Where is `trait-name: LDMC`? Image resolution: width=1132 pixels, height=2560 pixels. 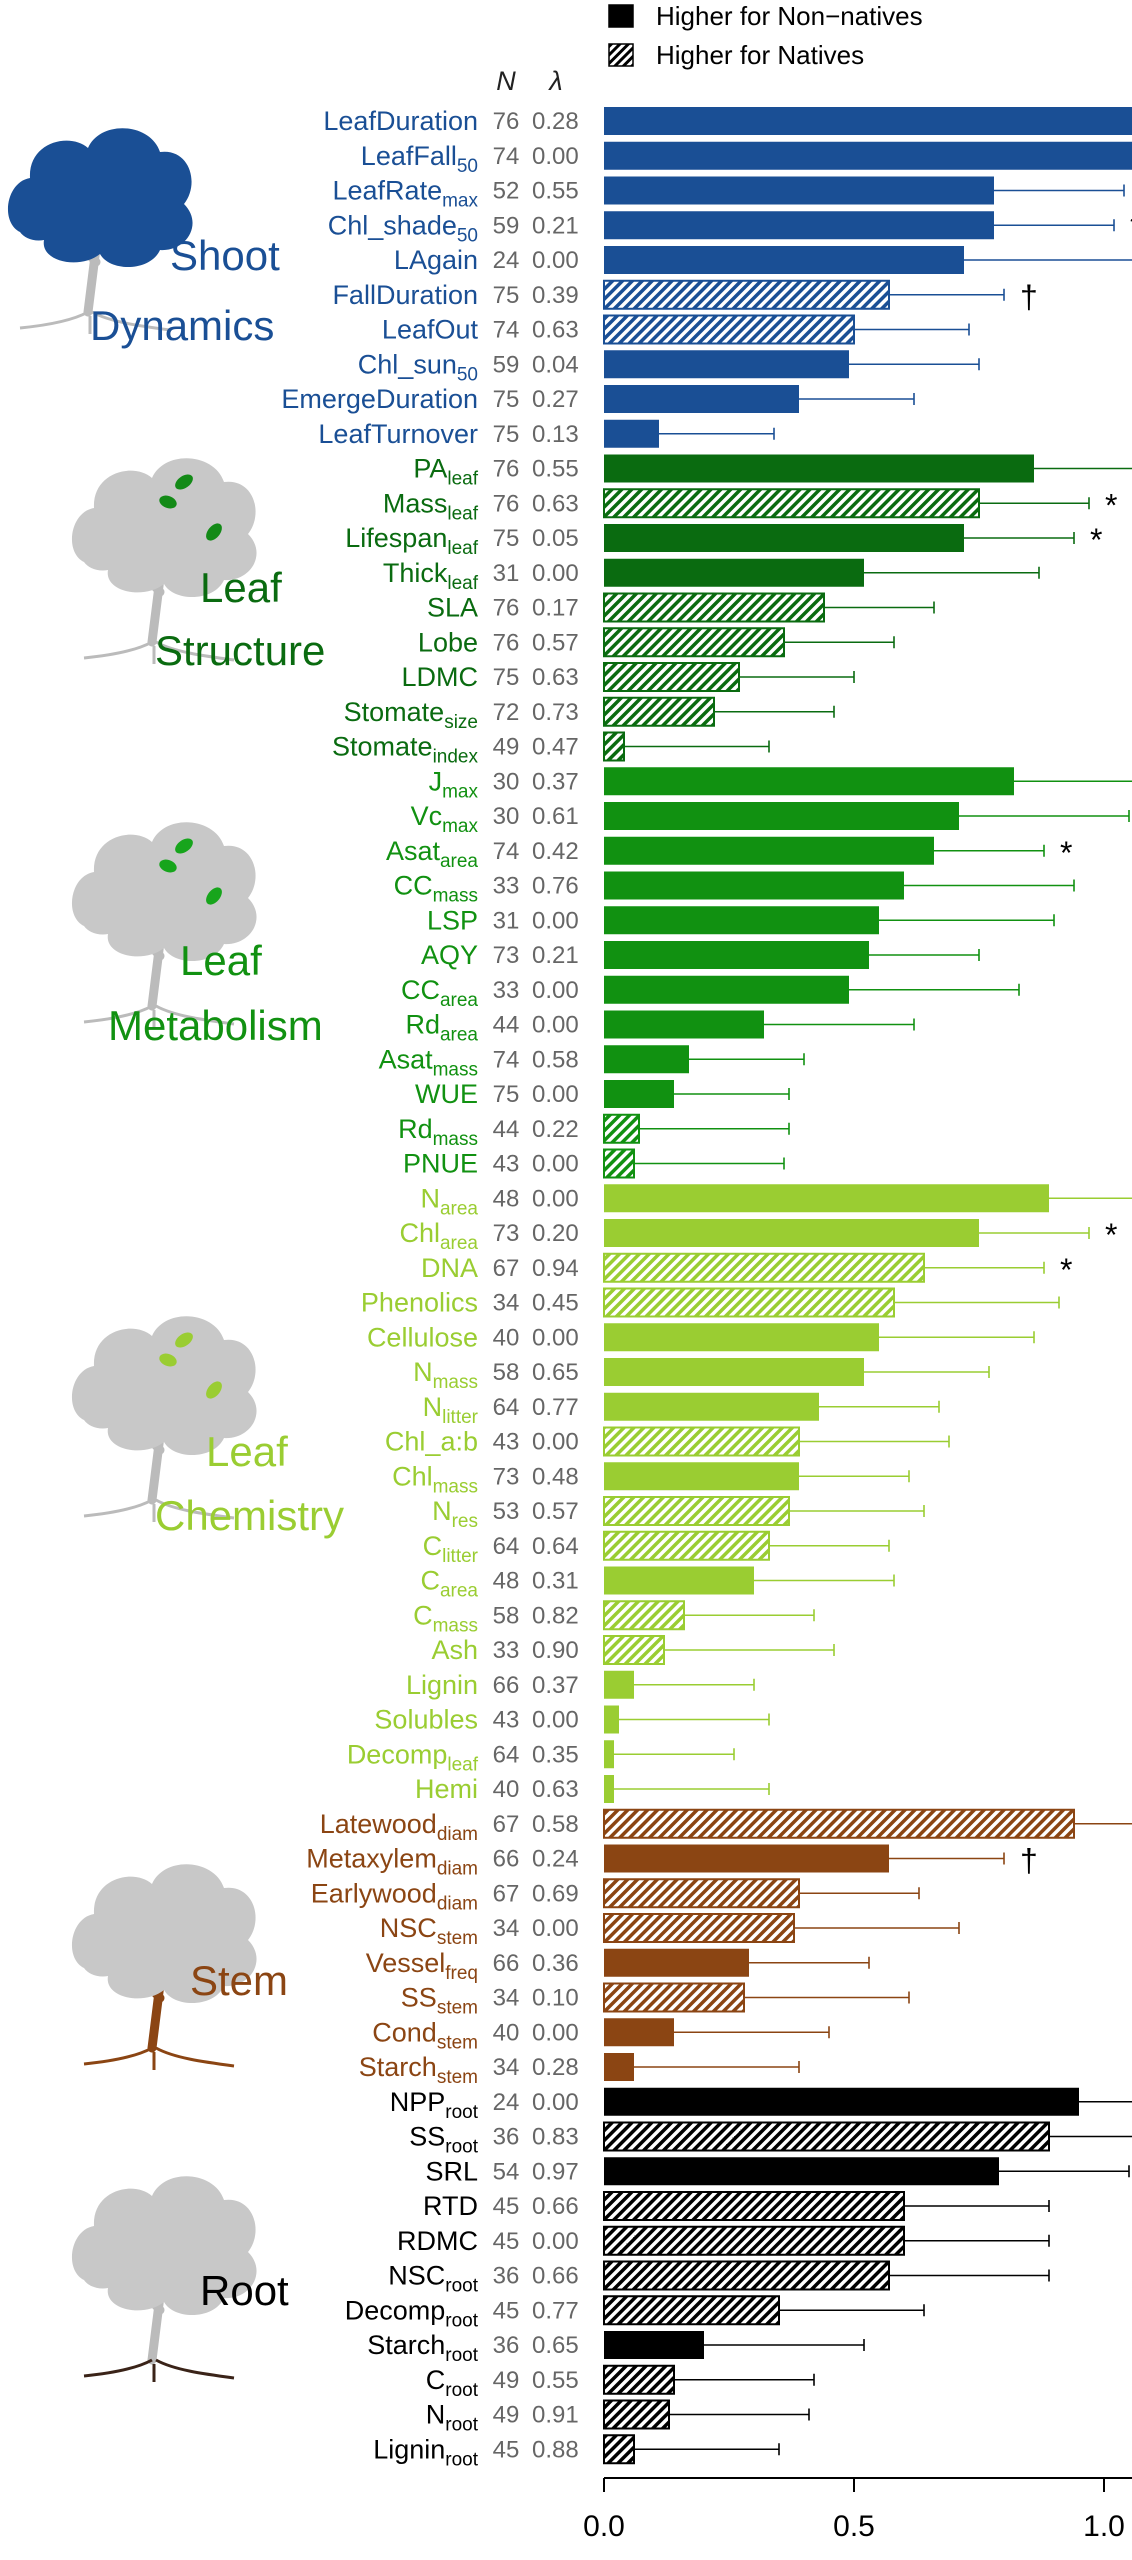 trait-name: LDMC is located at coordinates (439, 677).